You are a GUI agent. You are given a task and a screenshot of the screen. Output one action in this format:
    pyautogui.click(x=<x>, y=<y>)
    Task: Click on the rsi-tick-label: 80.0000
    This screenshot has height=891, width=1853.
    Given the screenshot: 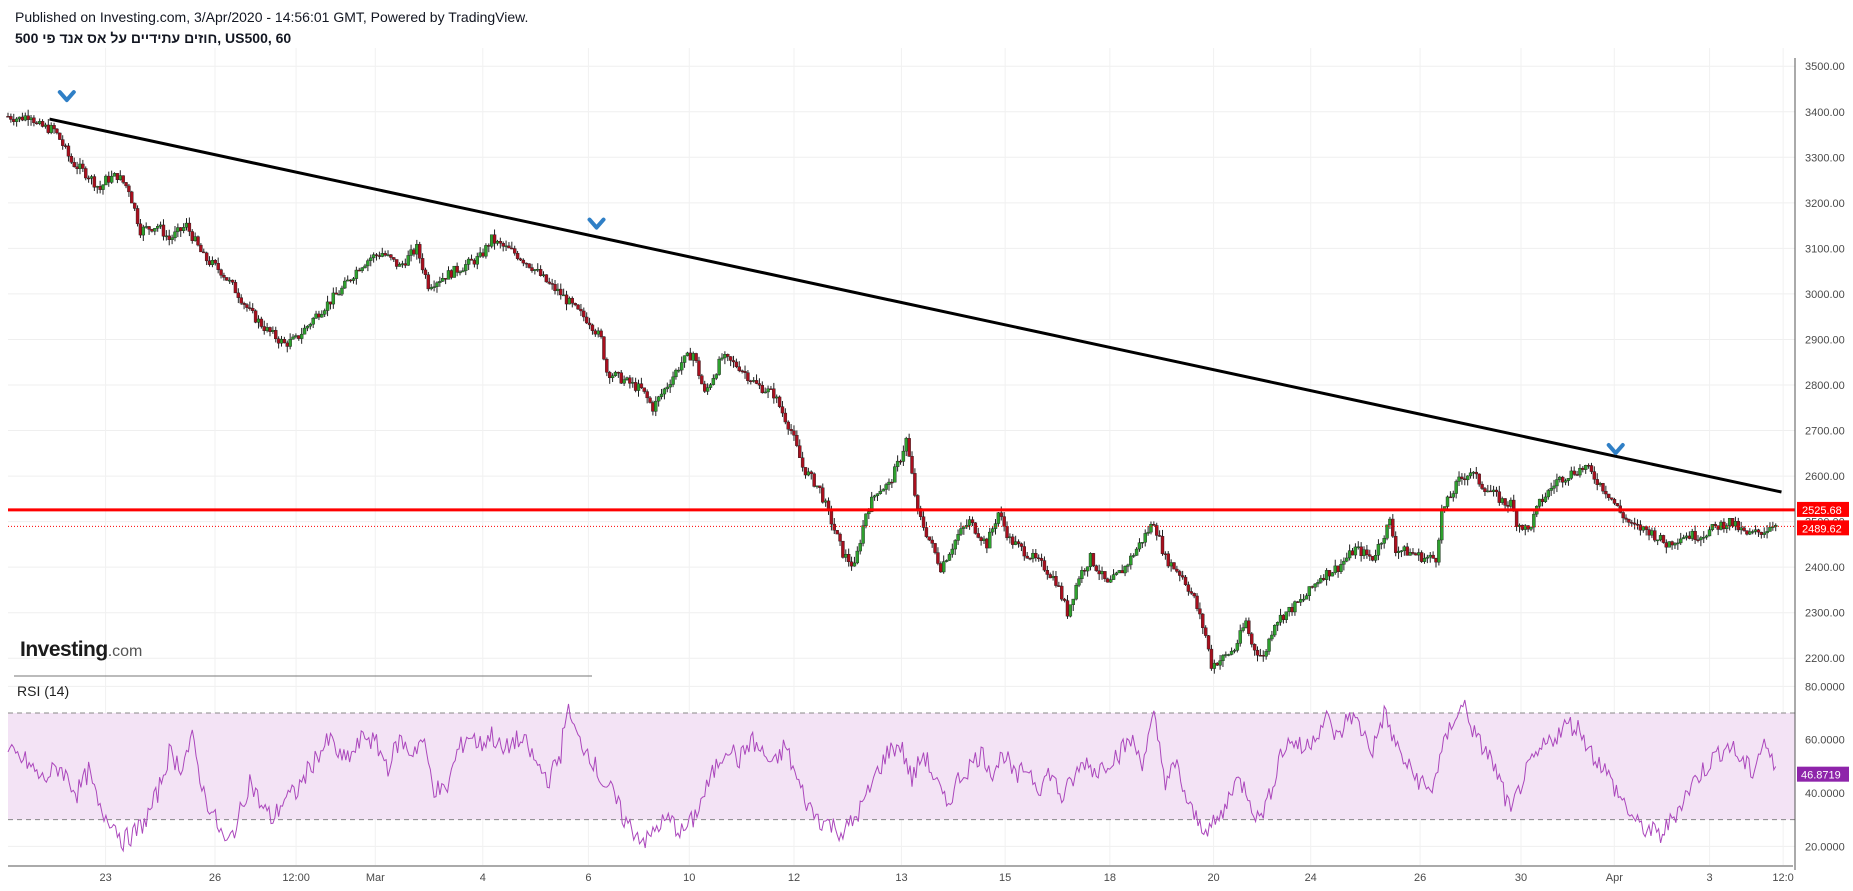 What is the action you would take?
    pyautogui.click(x=1825, y=687)
    